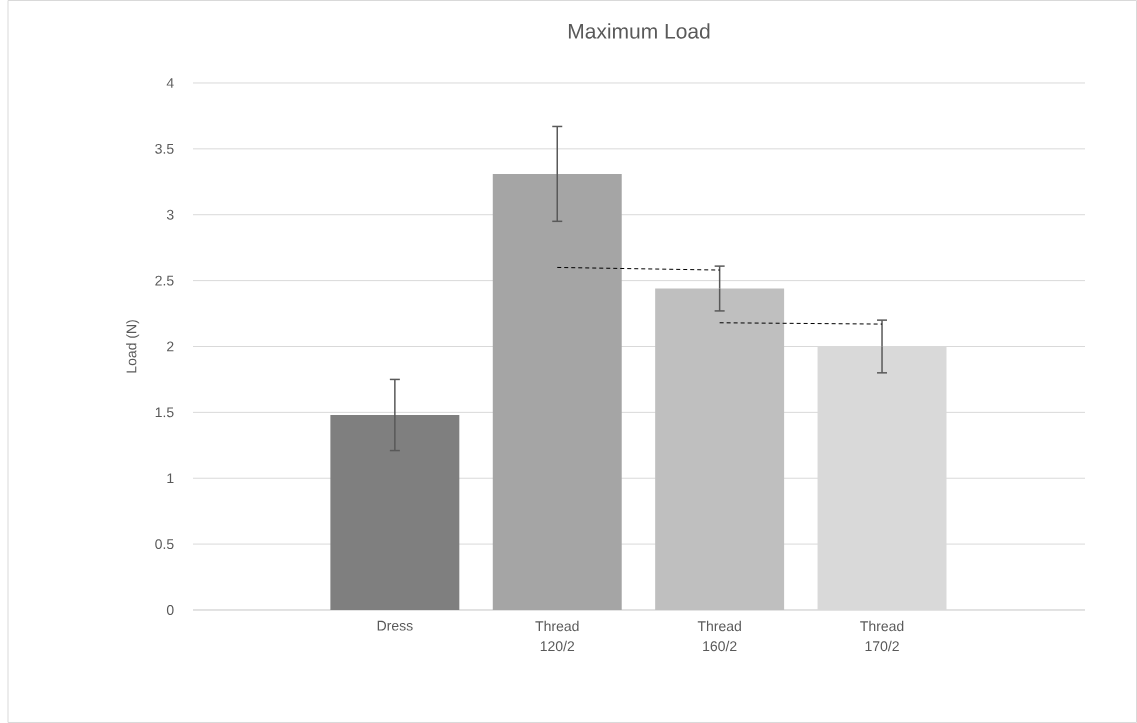 This screenshot has width=1137, height=723. I want to click on y-tick-label: 3.5, so click(164, 148).